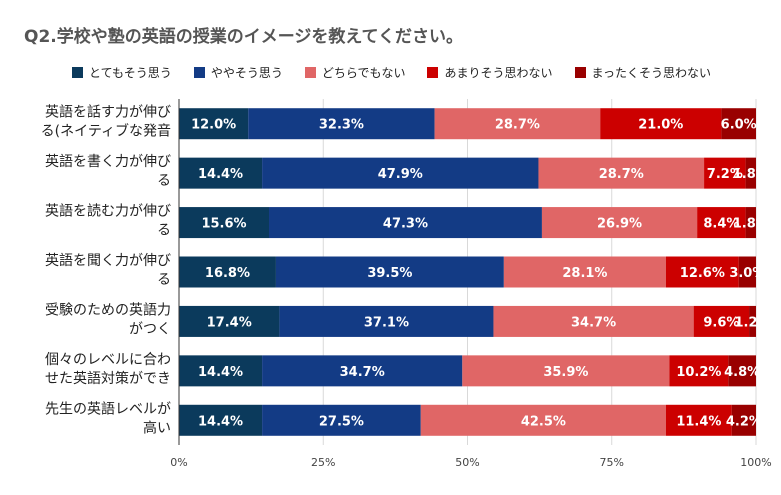 Image resolution: width=781 pixels, height=495 pixels. I want to click on data-label: 27.5%, so click(341, 421).